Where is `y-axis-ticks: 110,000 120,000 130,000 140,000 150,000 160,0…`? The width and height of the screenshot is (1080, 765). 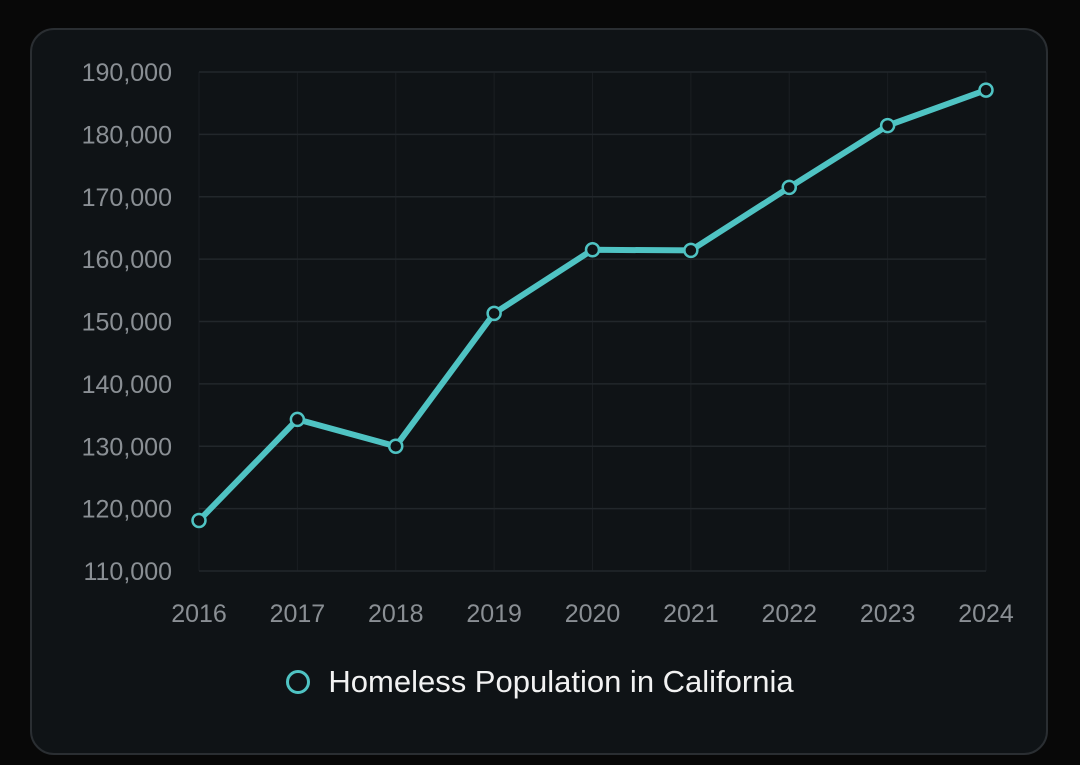 y-axis-ticks: 110,000 120,000 130,000 140,000 150,000 160,0… is located at coordinates (127, 322).